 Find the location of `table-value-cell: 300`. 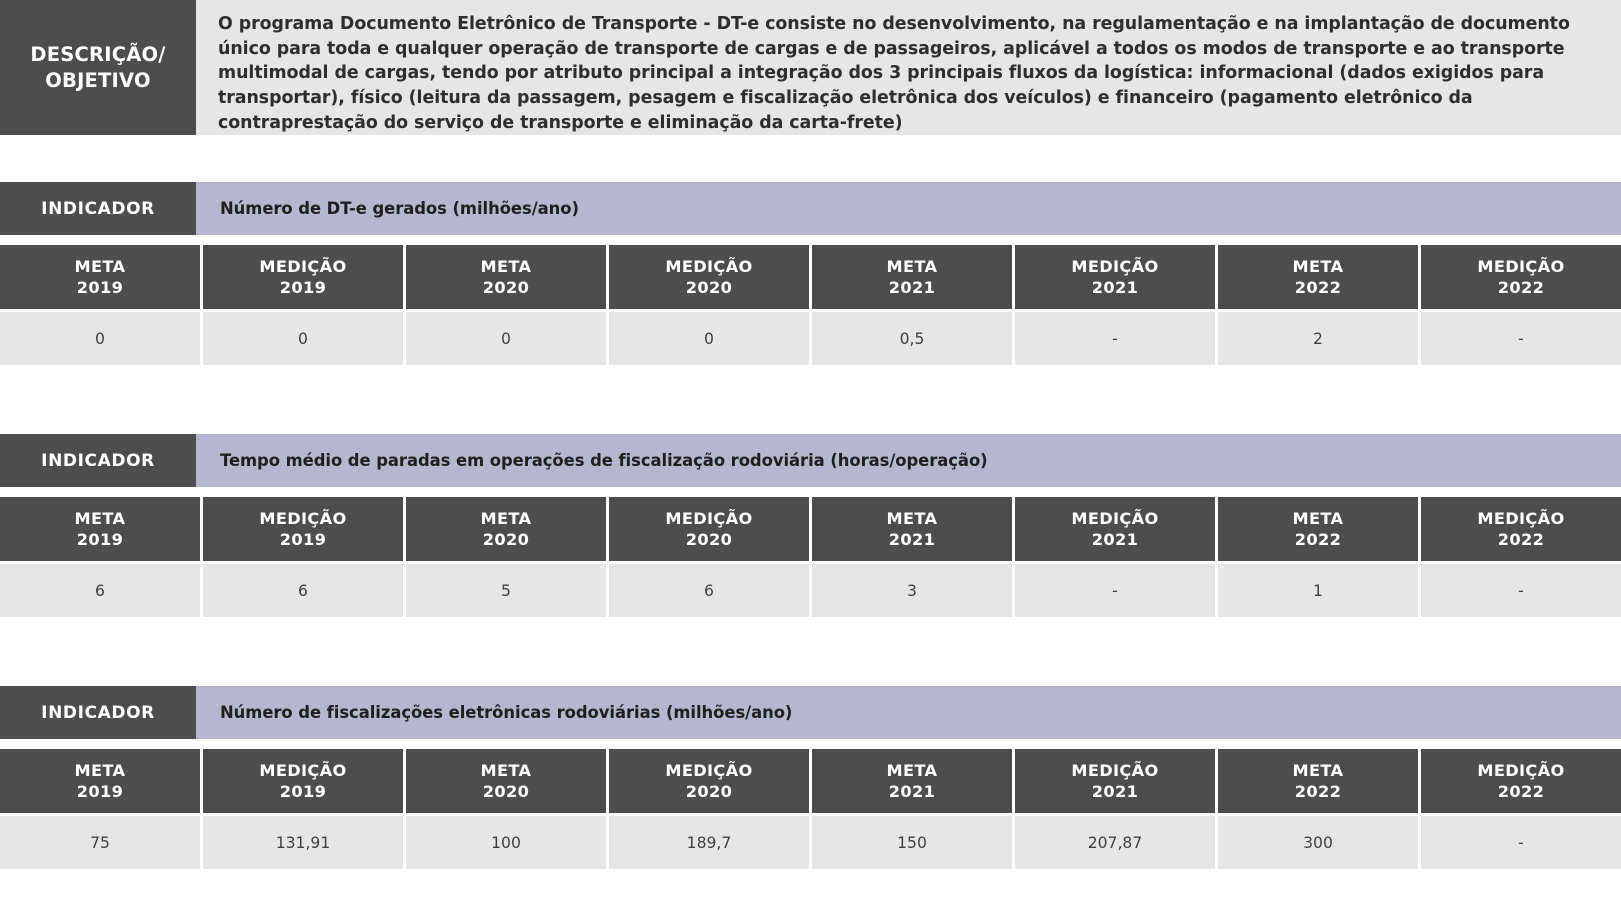

table-value-cell: 300 is located at coordinates (1319, 842).